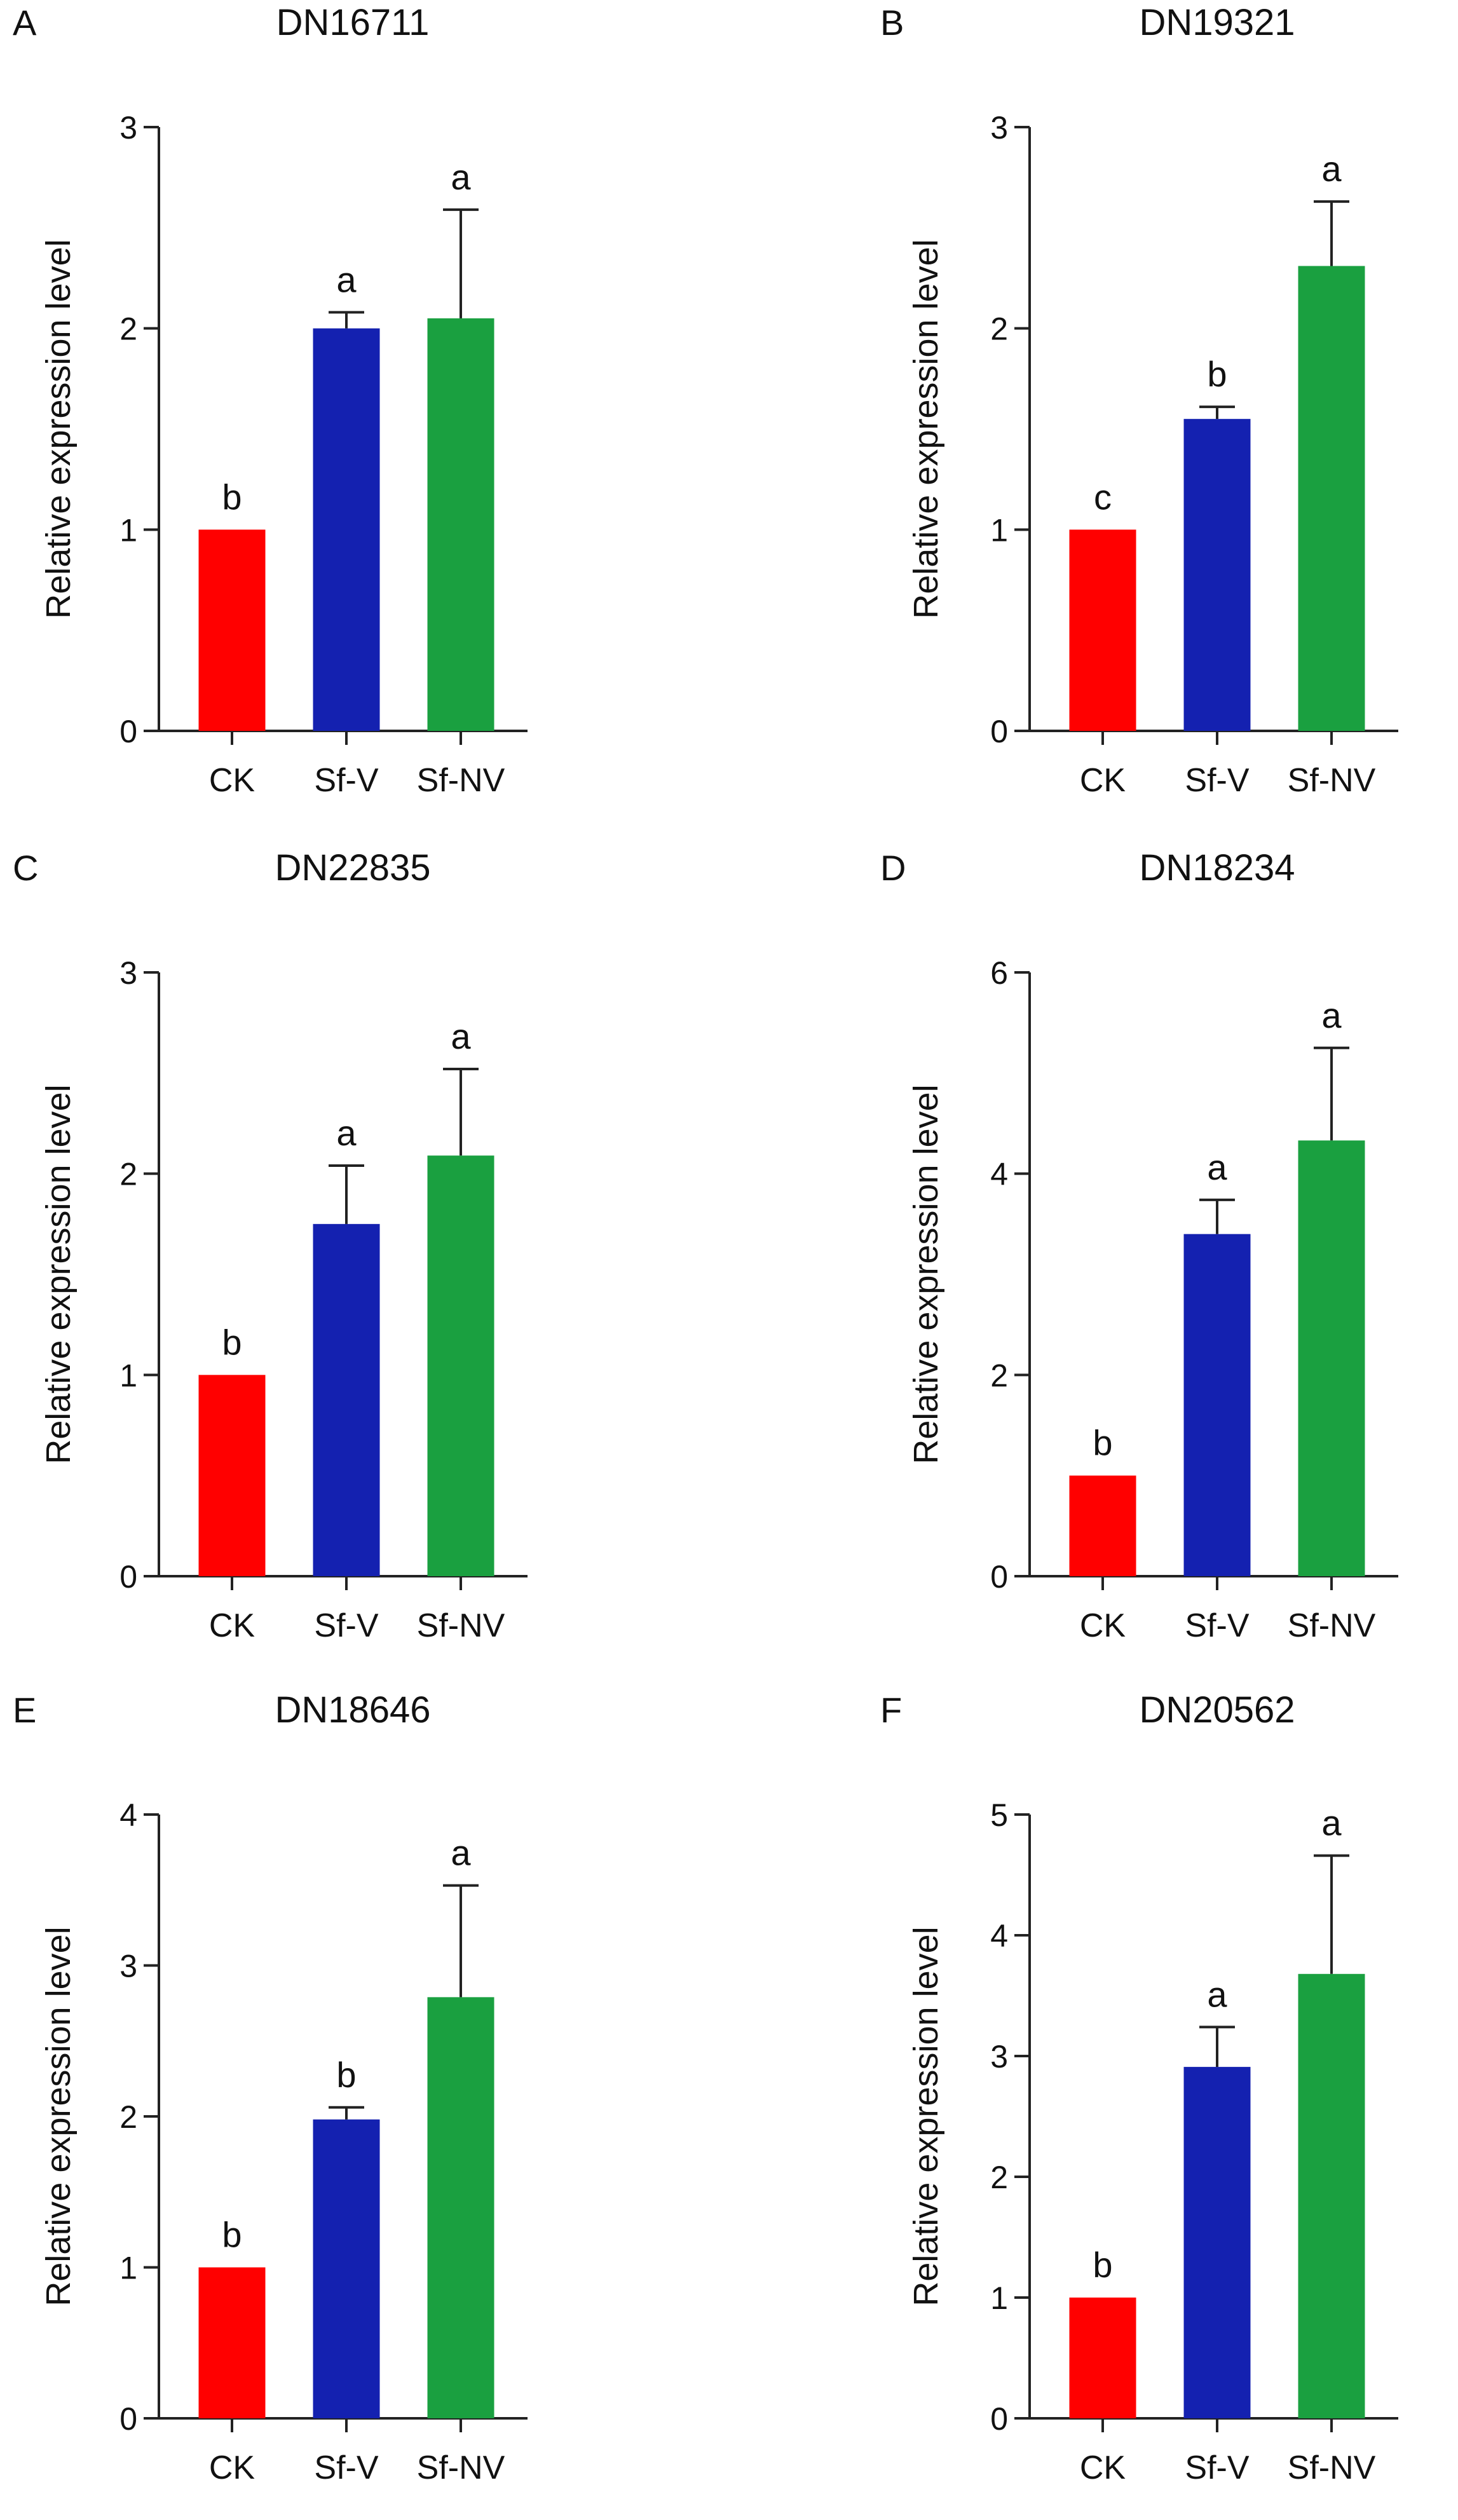  What do you see at coordinates (352, 868) in the screenshot?
I see `chart-title: DN22835` at bounding box center [352, 868].